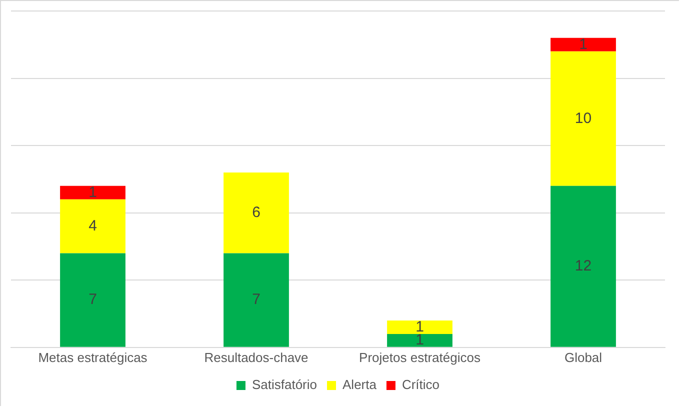 The image size is (680, 407). I want to click on data-label: 12, so click(583, 266).